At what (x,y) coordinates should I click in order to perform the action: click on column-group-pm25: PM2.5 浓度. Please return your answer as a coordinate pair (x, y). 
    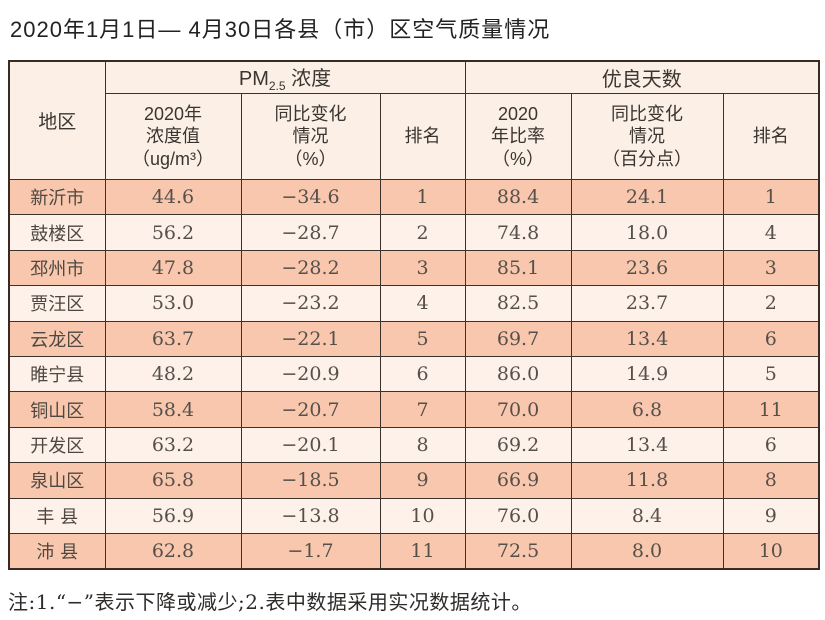
    Looking at the image, I should click on (285, 77).